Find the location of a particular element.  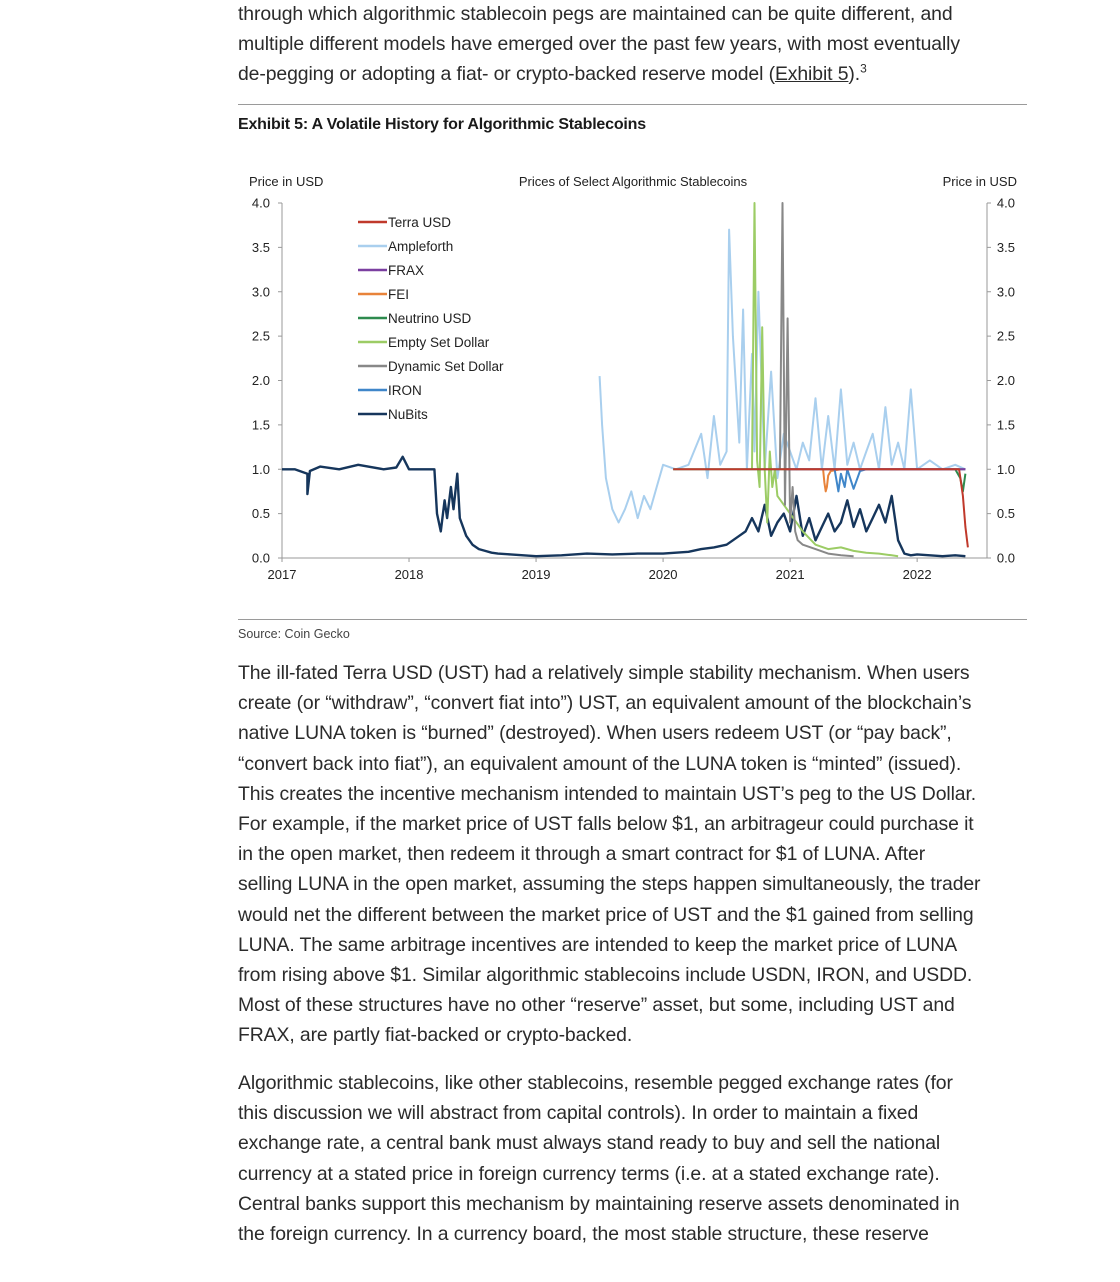

x-tick-label: 2021 is located at coordinates (790, 574).